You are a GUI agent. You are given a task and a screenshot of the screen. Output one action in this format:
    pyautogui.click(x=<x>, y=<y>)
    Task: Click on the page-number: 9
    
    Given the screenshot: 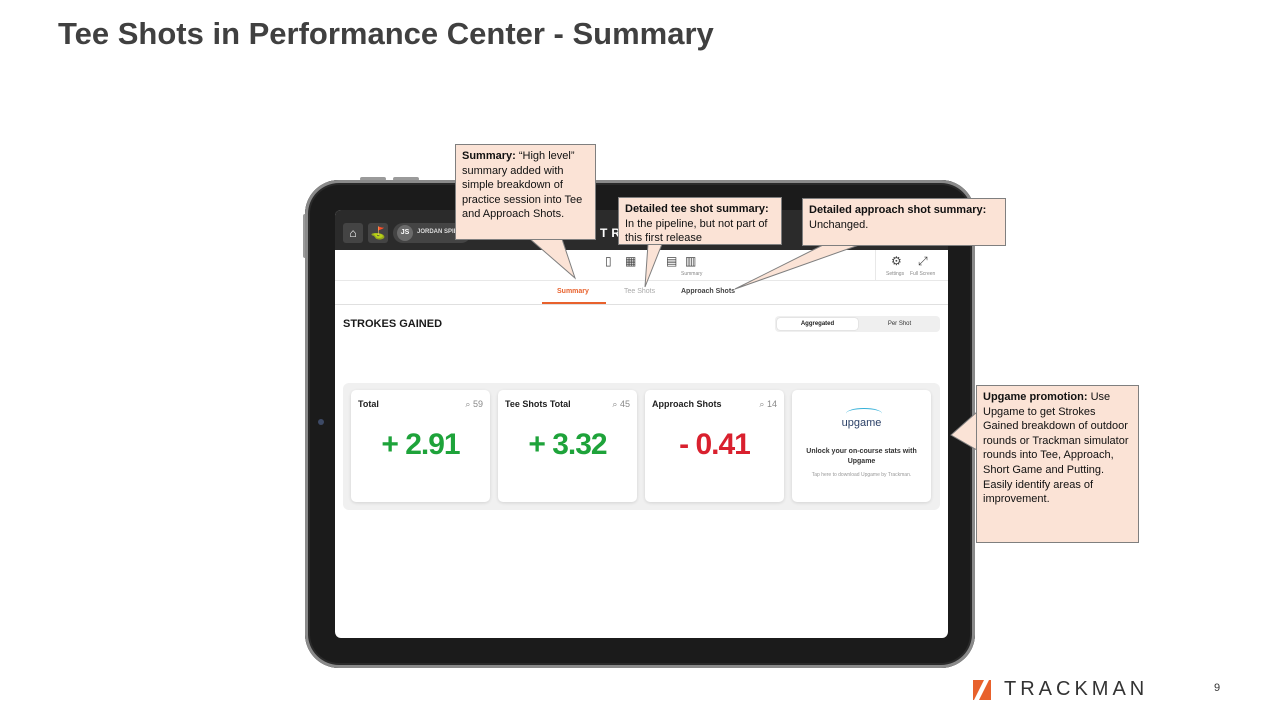 What is the action you would take?
    pyautogui.click(x=1217, y=688)
    